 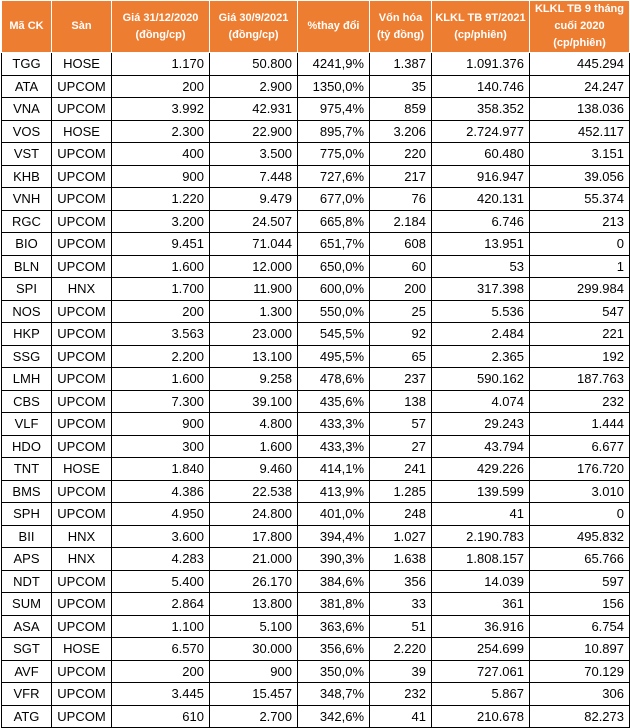 What do you see at coordinates (333, 671) in the screenshot?
I see `cell-change: 350,0%` at bounding box center [333, 671].